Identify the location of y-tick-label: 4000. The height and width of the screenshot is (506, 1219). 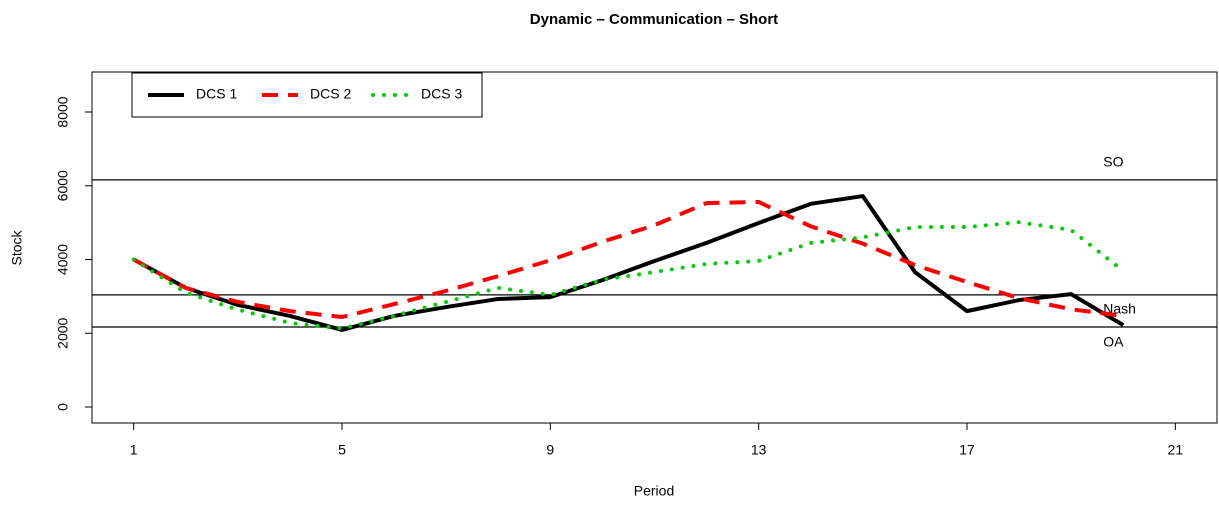
(63, 259).